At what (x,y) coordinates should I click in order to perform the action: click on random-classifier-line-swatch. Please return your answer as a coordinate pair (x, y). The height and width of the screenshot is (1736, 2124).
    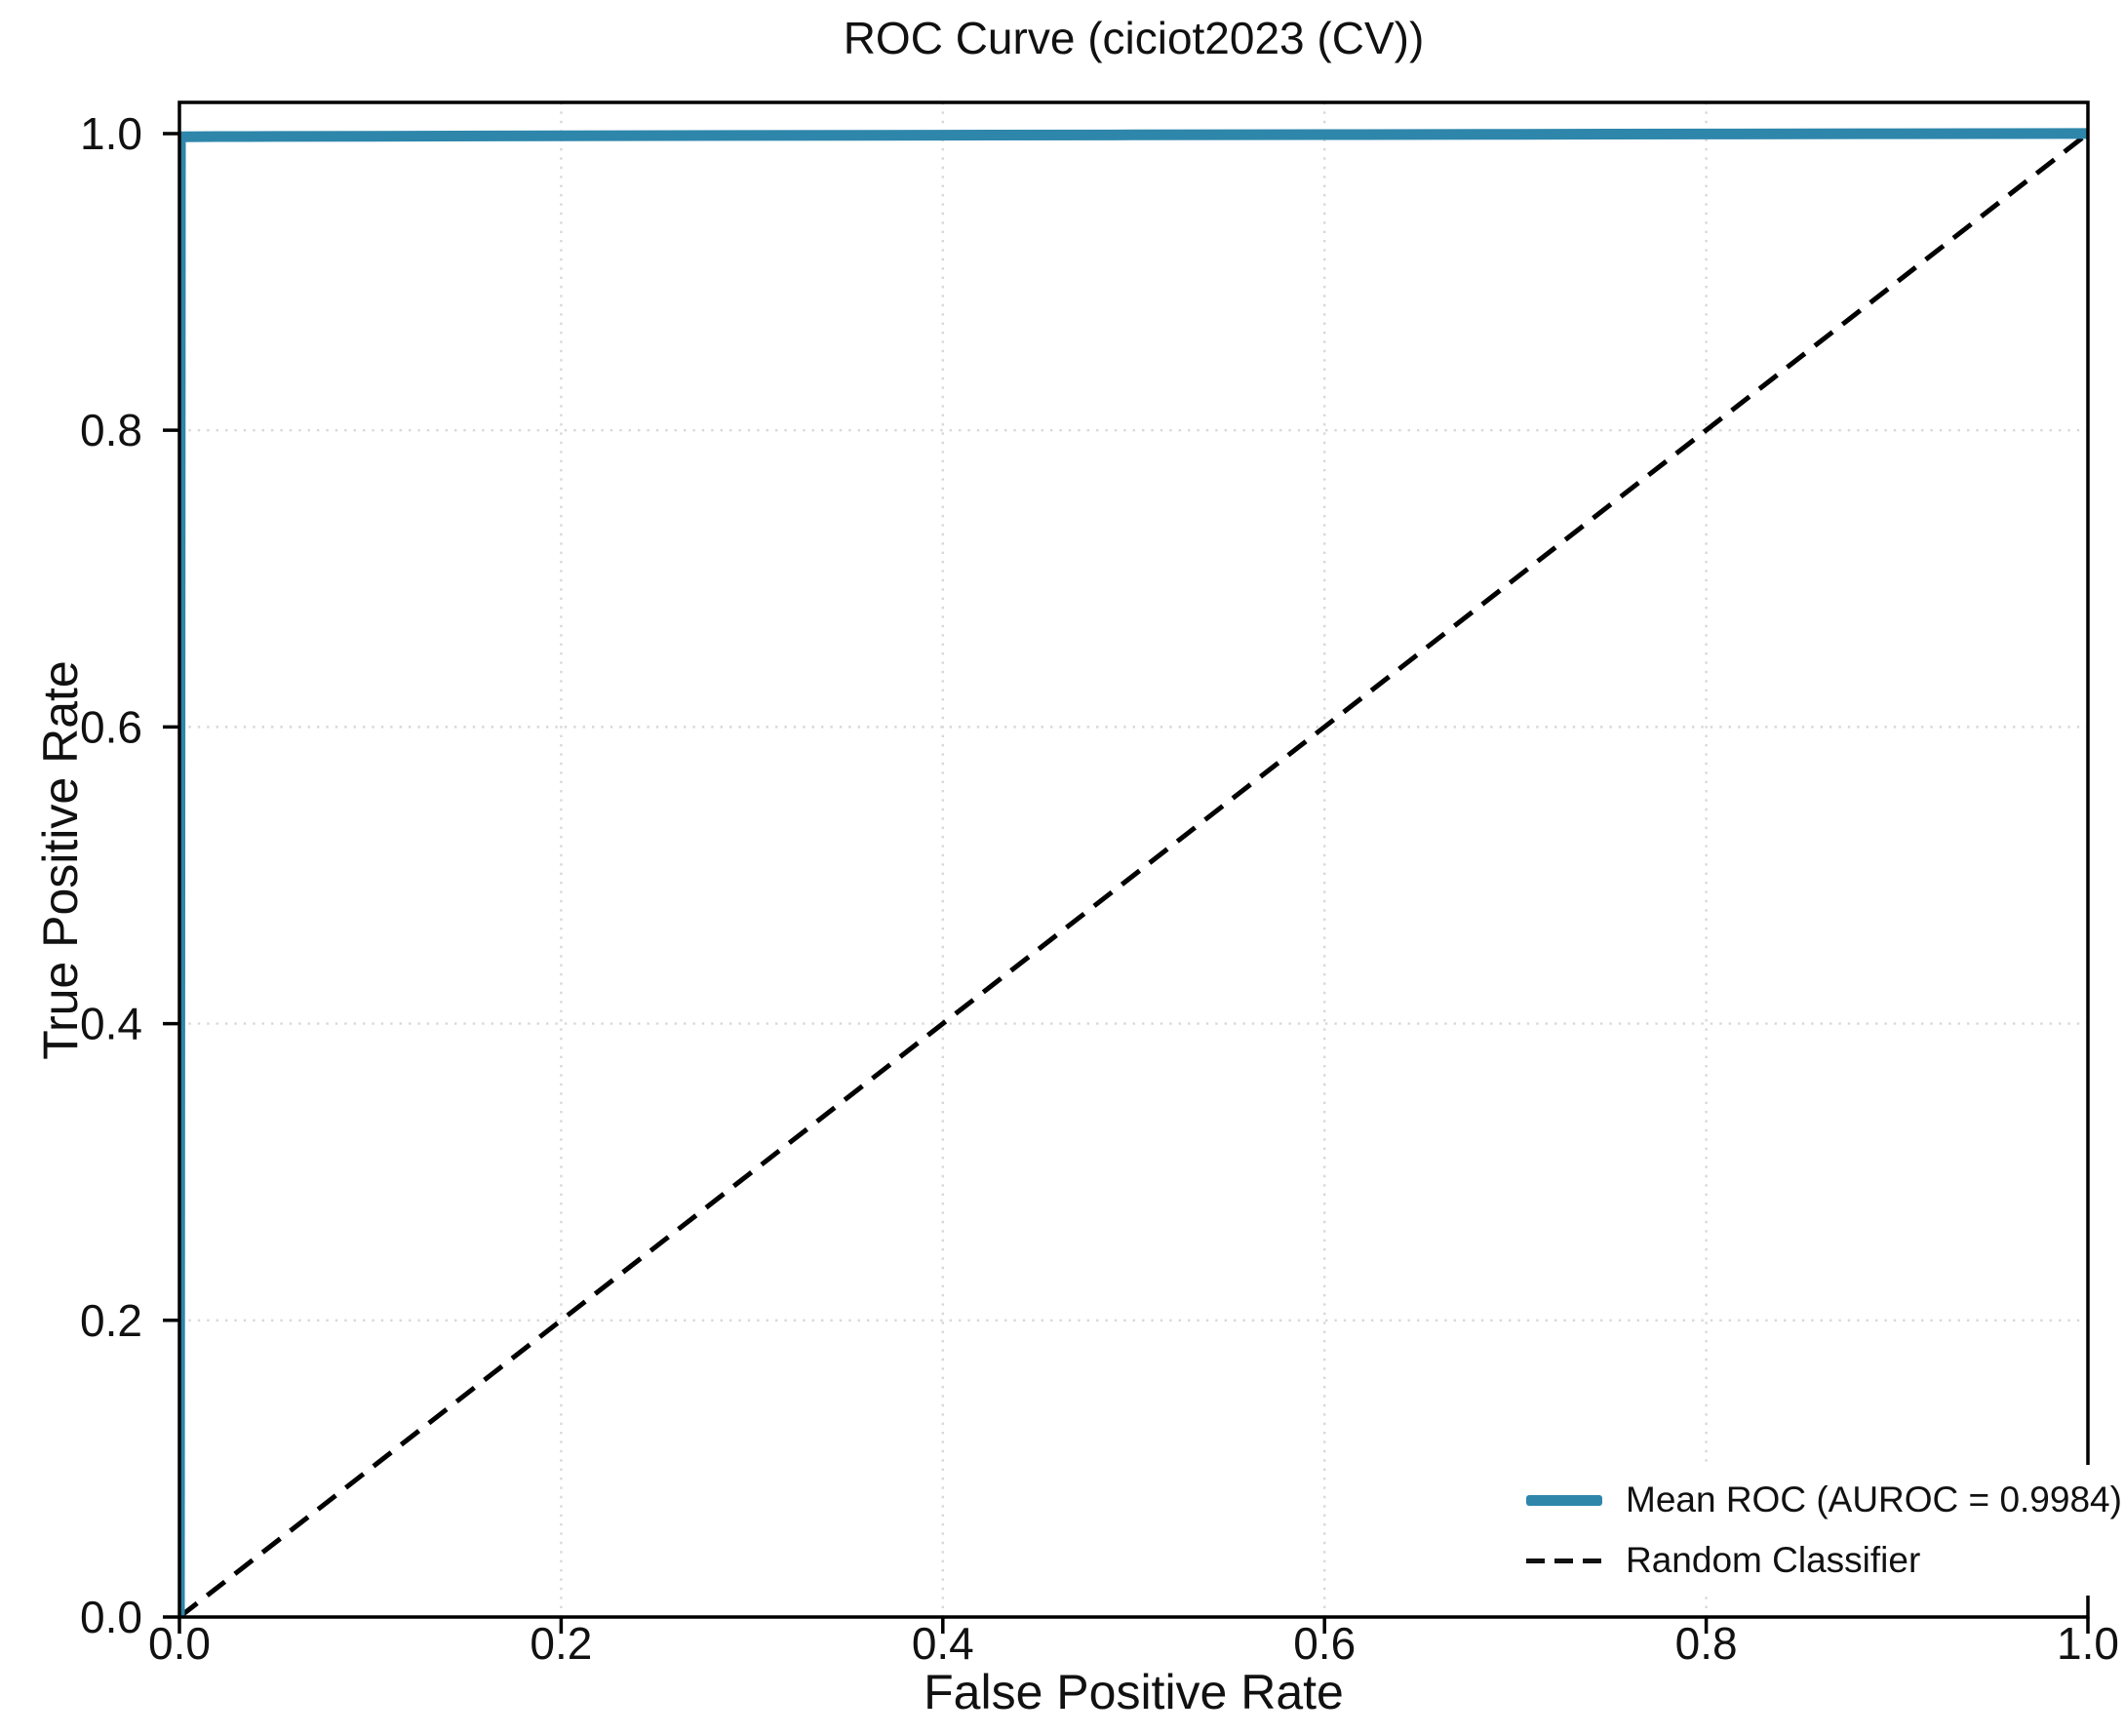
    Looking at the image, I should click on (1564, 1560).